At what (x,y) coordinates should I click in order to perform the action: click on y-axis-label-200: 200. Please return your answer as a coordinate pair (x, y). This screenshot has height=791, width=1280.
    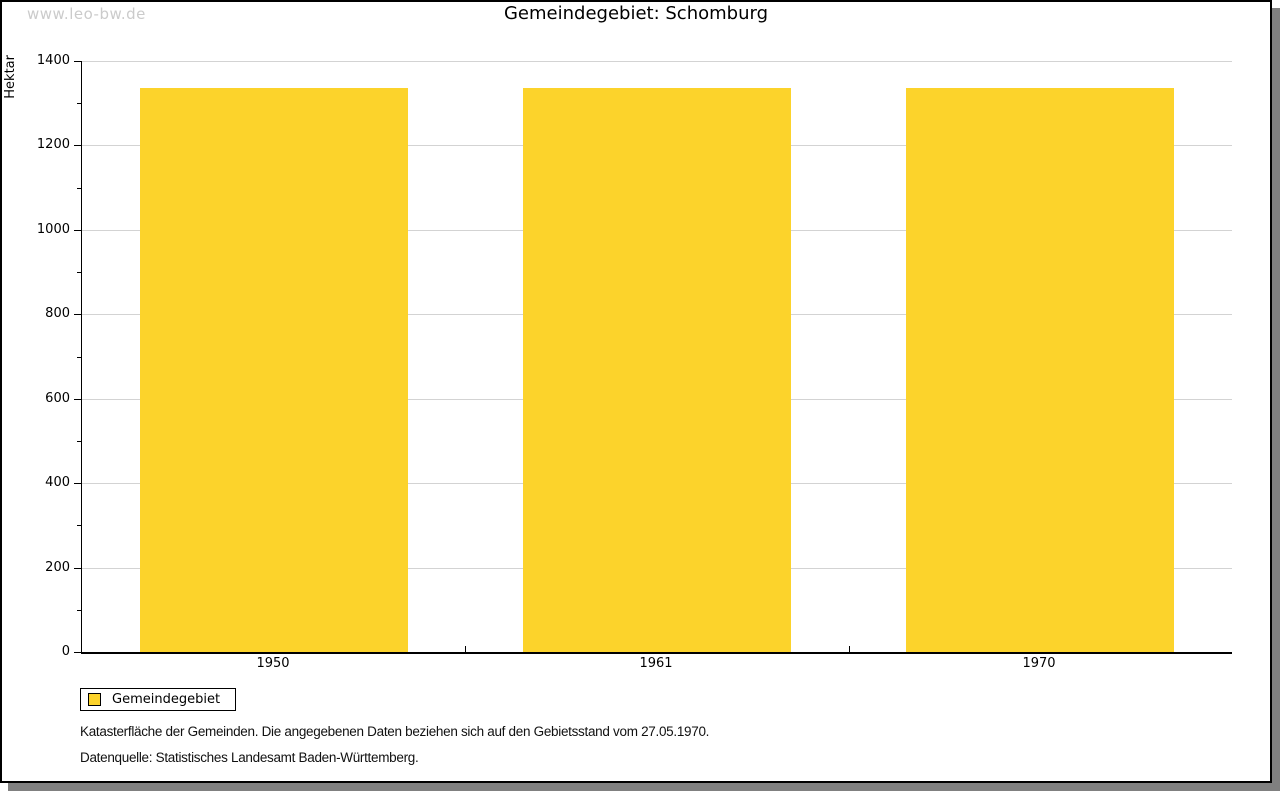
    Looking at the image, I should click on (57, 567).